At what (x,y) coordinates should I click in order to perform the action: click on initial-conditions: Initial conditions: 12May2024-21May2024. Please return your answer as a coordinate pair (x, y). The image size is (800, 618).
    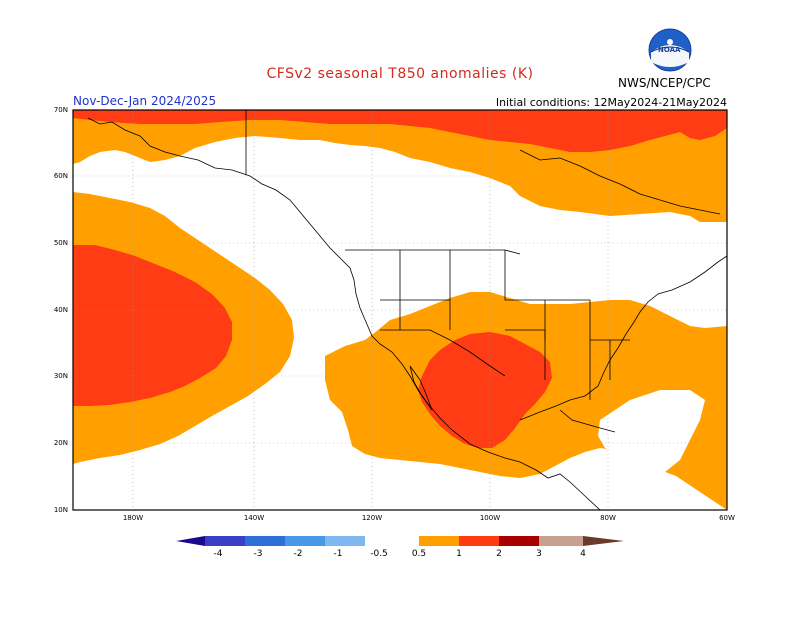
    Looking at the image, I should click on (611, 102).